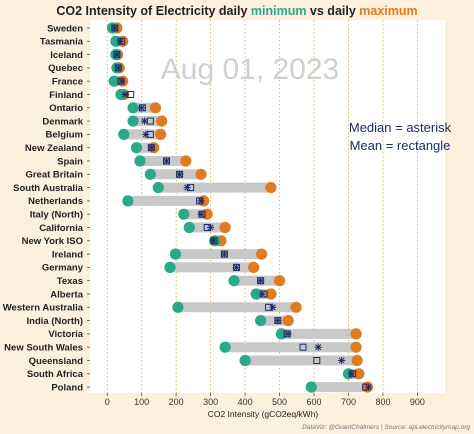  I want to click on median-annotation: Median = asterisk, so click(400, 127).